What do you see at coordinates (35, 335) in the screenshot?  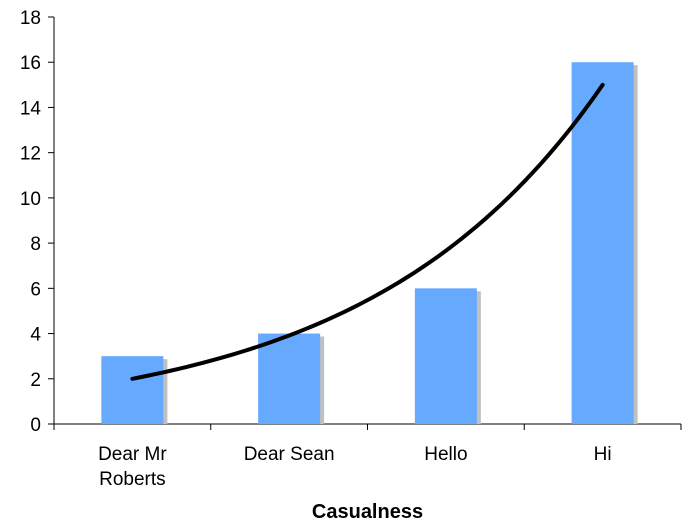 I see `y-tick-label: 4` at bounding box center [35, 335].